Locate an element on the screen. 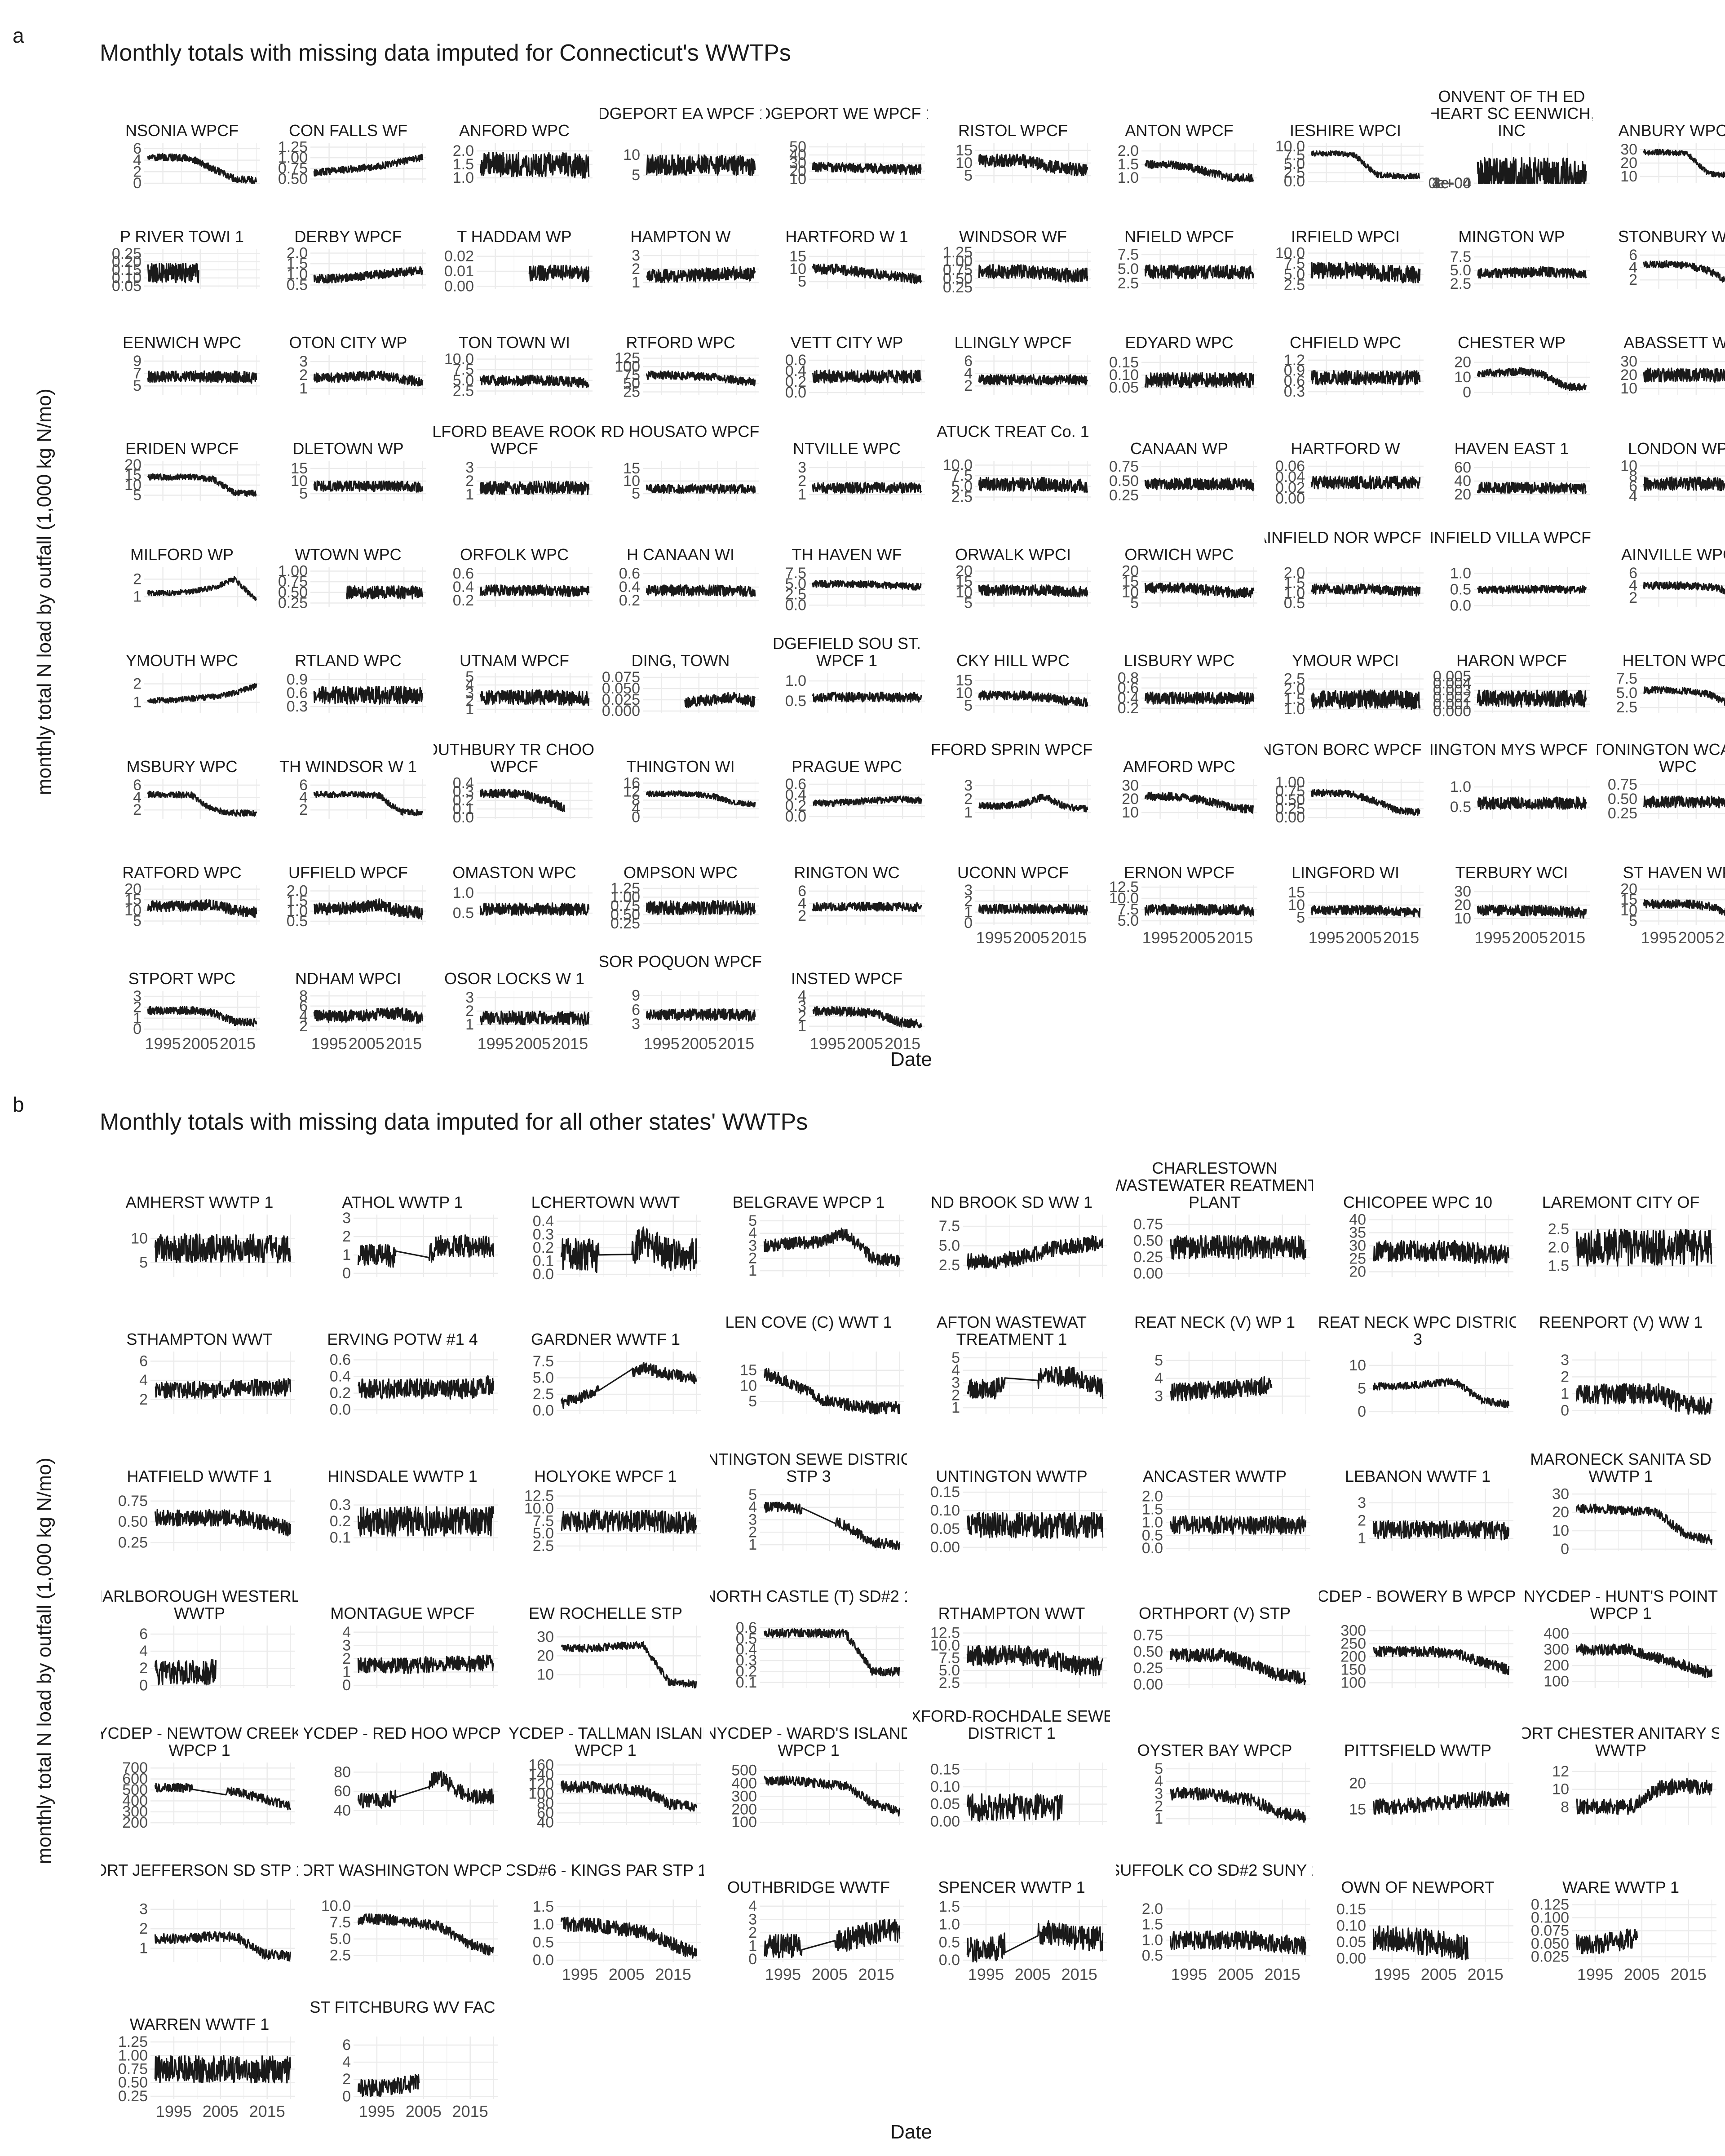 This screenshot has height=2156, width=1725. x-tick-label: 2005 is located at coordinates (830, 1974).